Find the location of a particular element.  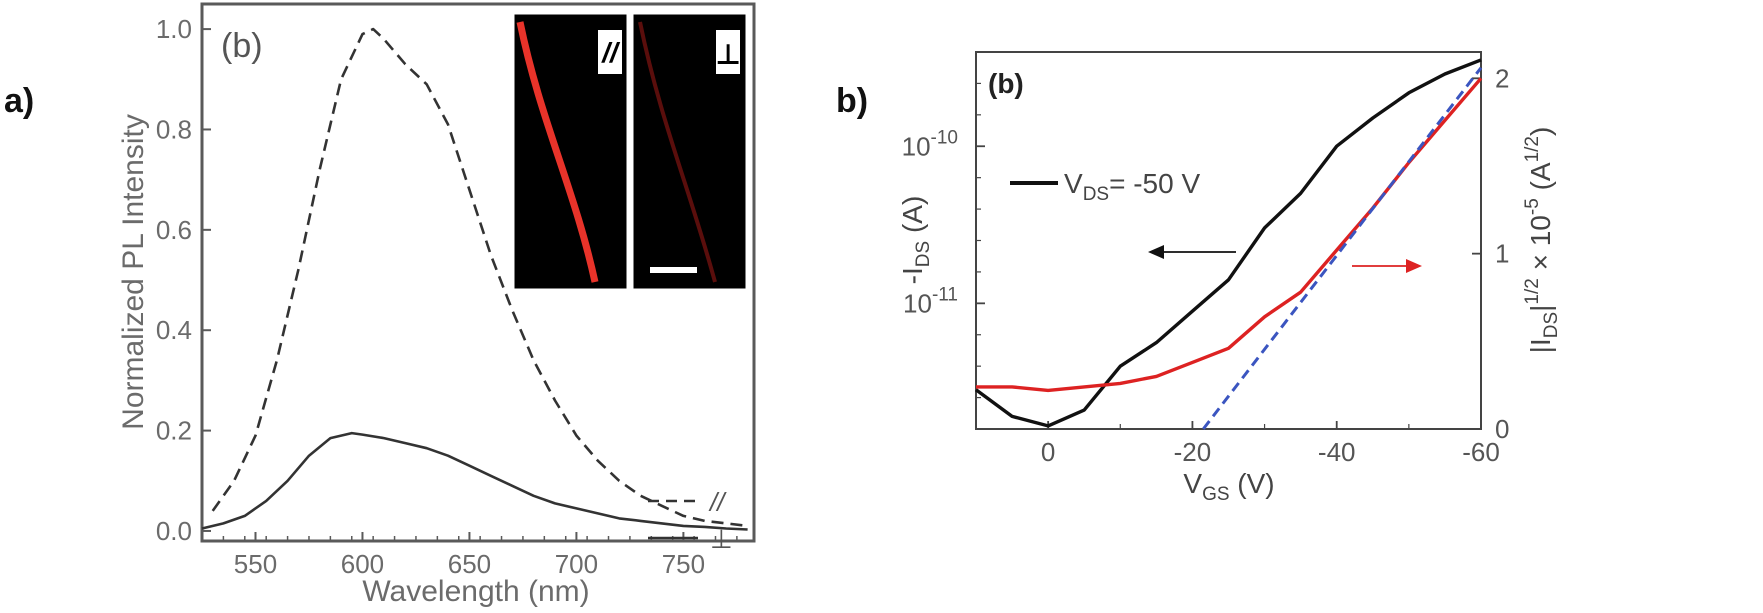

inset-label-perp-box is located at coordinates (728, 52).